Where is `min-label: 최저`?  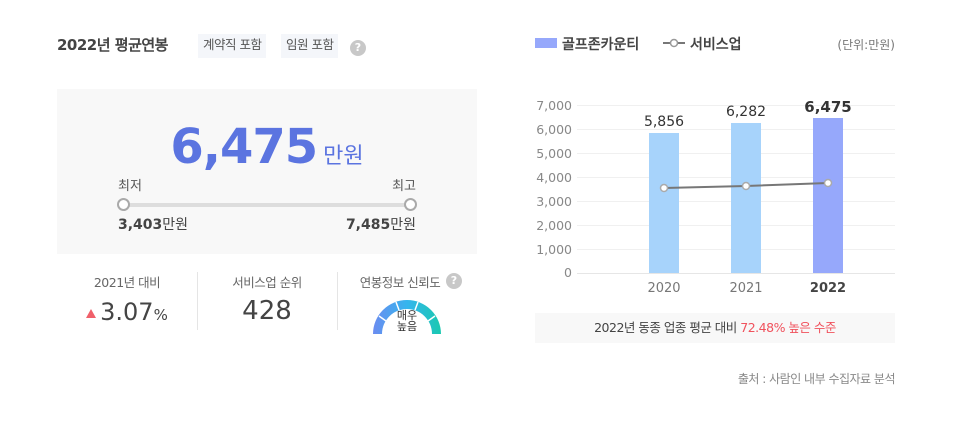
min-label: 최저 is located at coordinates (130, 186).